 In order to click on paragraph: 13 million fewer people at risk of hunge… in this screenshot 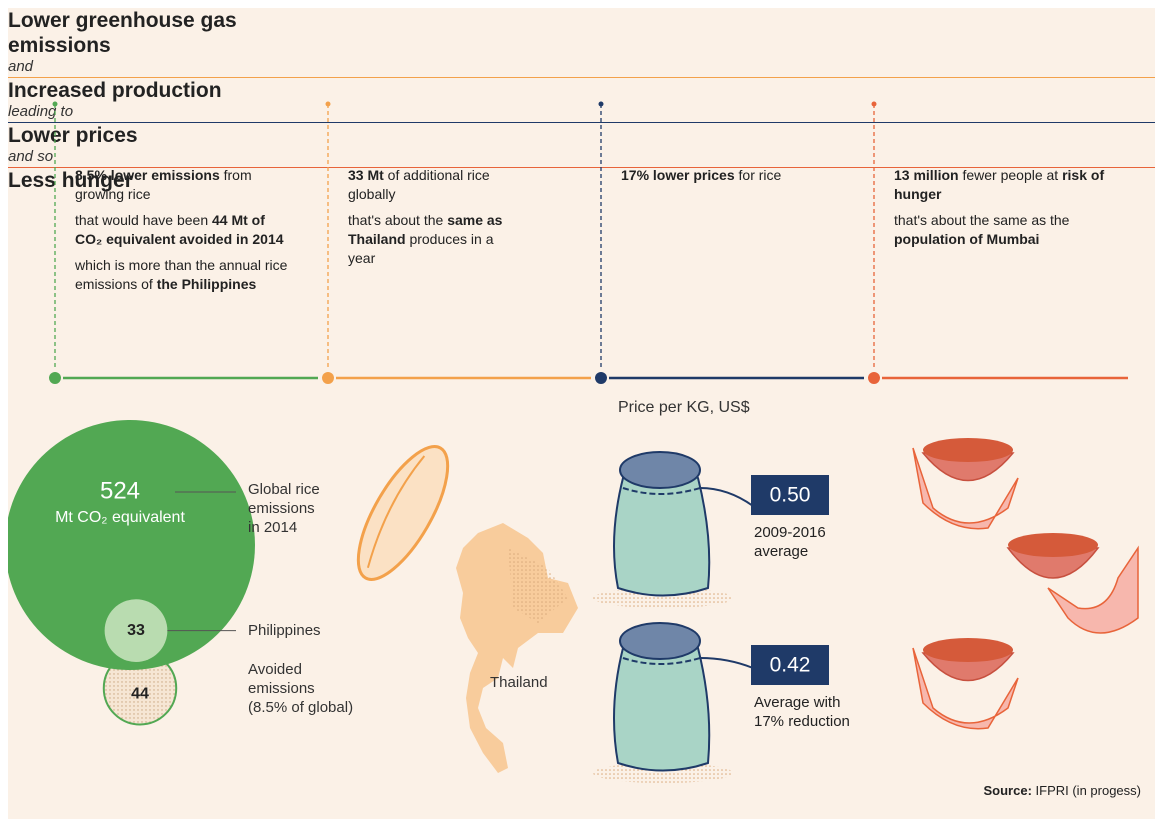, I will do `click(1006, 185)`.